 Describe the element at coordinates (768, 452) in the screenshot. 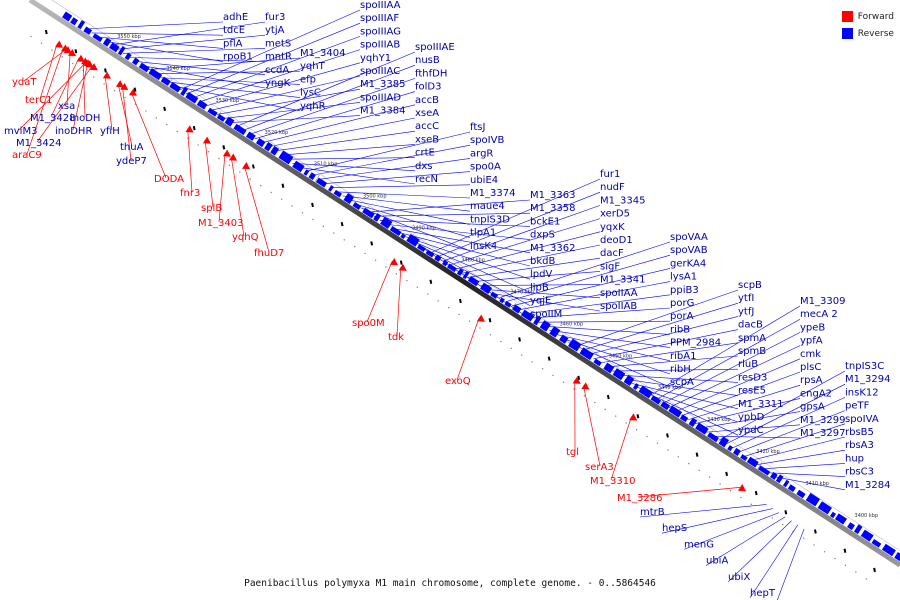

I see `tick-label: 3420 kbp` at that location.